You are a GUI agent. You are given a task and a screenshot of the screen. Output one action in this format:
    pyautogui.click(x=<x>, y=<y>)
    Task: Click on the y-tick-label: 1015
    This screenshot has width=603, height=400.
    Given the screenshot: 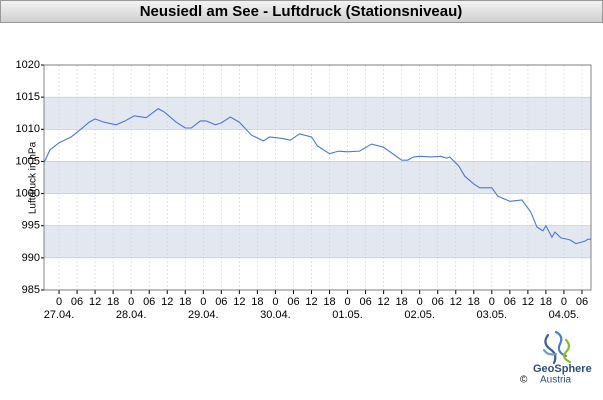 What is the action you would take?
    pyautogui.click(x=28, y=97)
    